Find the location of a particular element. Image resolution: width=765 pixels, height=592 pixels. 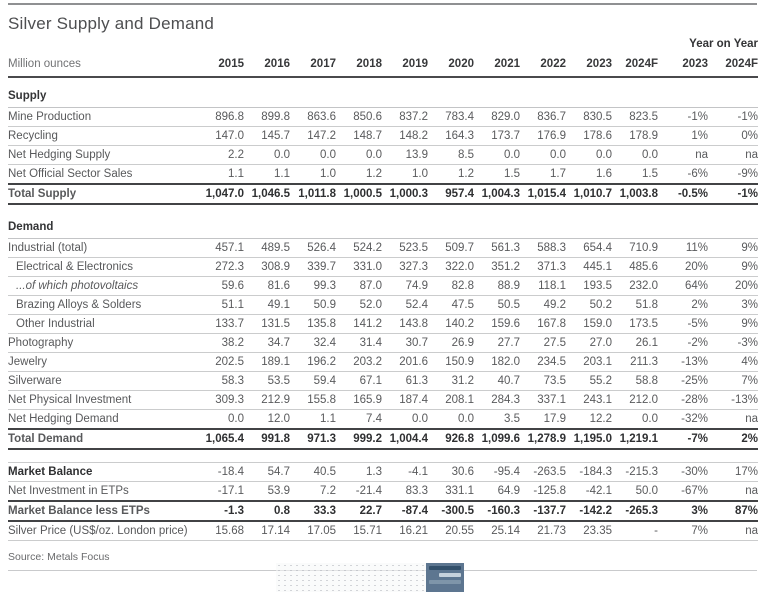

cell-value: -160.3 is located at coordinates (503, 510).